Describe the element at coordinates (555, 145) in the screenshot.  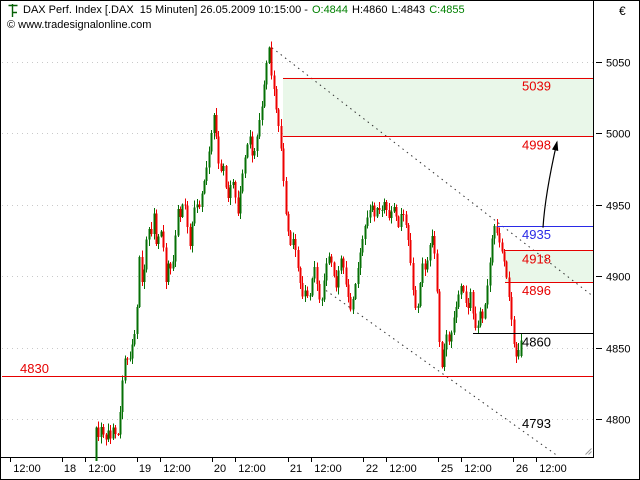
I see `target-arrow-head` at that location.